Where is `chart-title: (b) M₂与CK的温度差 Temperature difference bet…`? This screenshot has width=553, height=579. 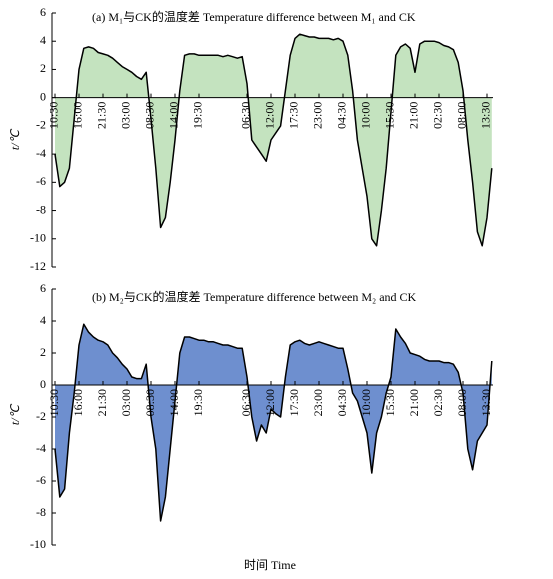 chart-title: (b) M₂与CK的温度差 Temperature difference bet… is located at coordinates (254, 296).